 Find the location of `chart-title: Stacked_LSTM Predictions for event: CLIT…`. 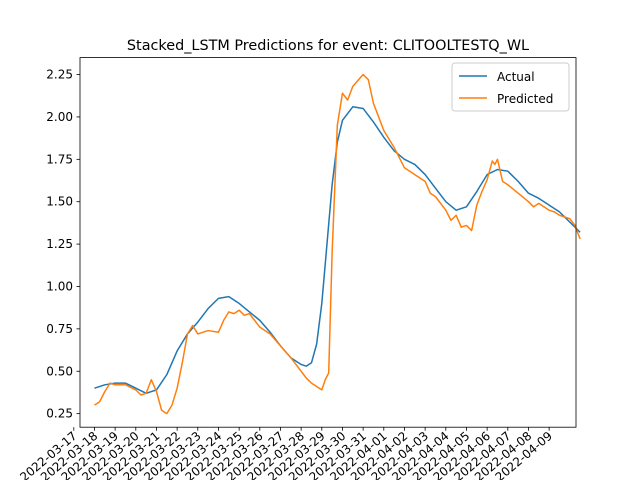

chart-title: Stacked_LSTM Predictions for event: CLIT… is located at coordinates (328, 46).